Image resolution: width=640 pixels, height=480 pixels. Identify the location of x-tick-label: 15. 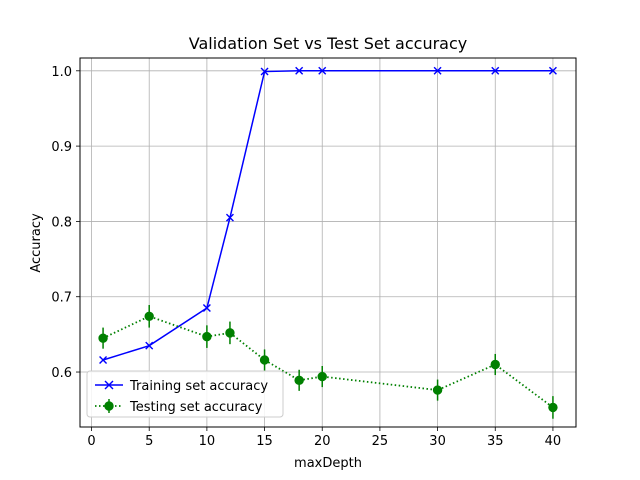
(264, 441).